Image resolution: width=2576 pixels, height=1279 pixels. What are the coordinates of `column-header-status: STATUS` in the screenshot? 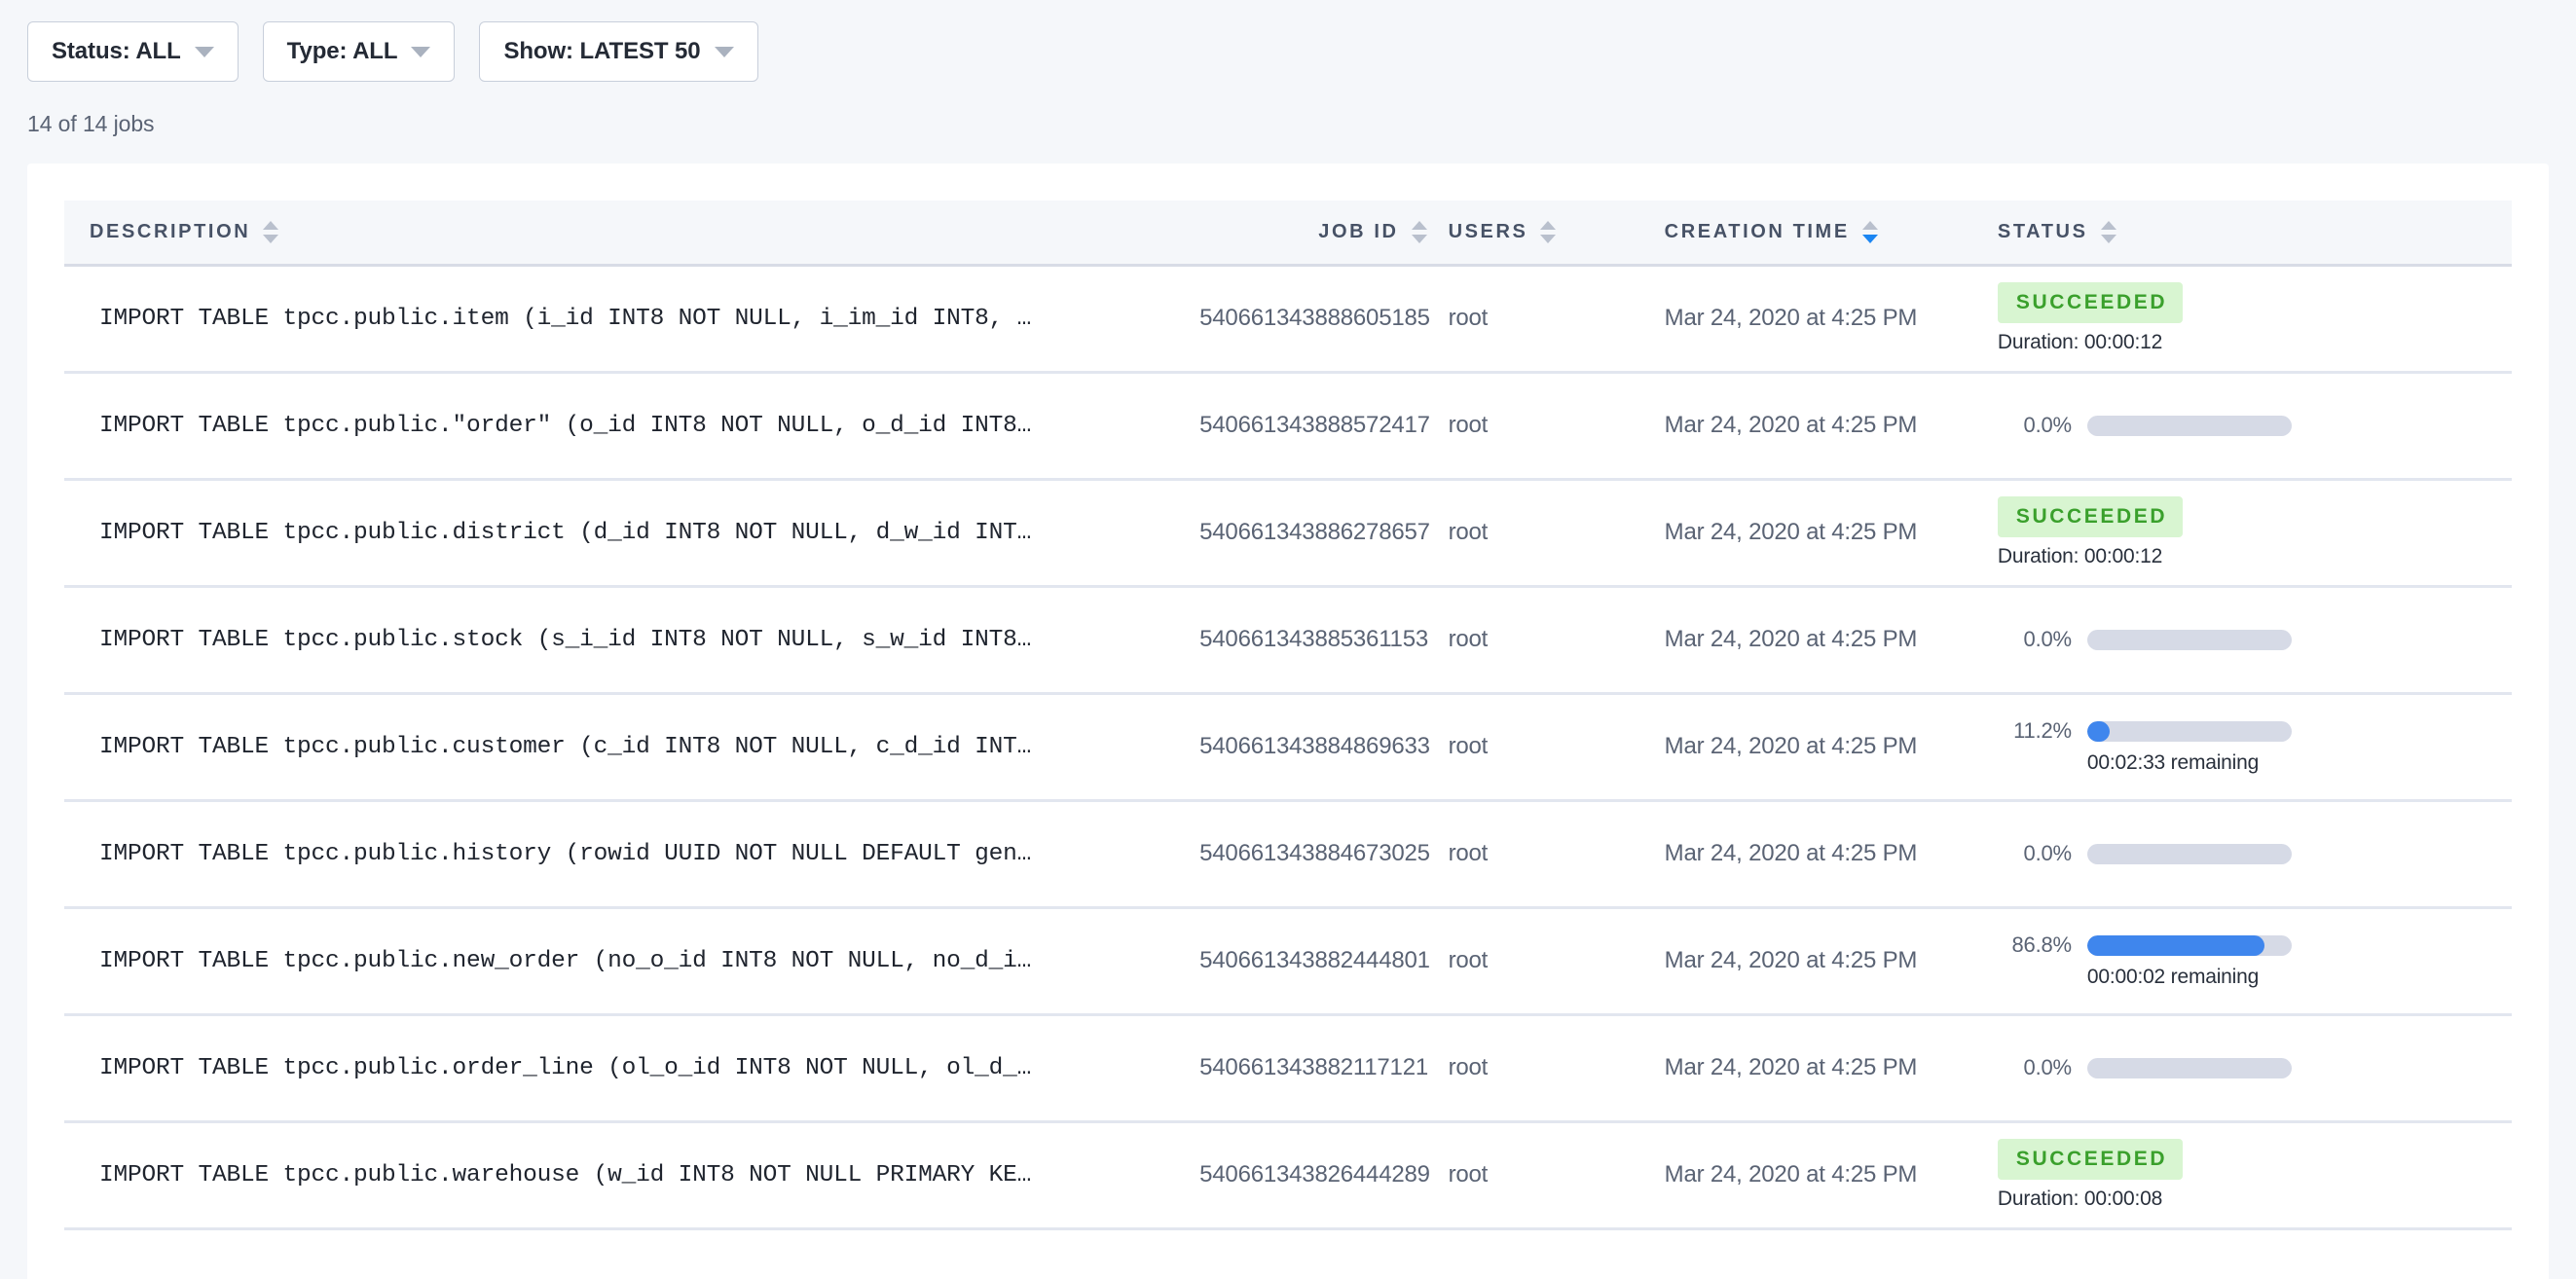 It's located at (2252, 234).